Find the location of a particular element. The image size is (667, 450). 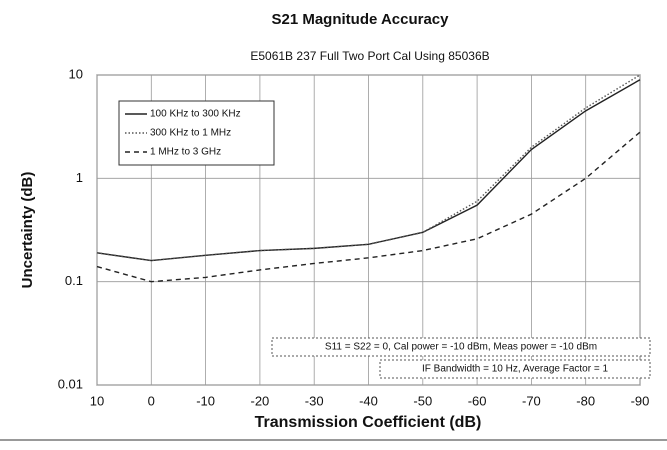

legend-label: 100 KHz to 300 KHz is located at coordinates (195, 114).